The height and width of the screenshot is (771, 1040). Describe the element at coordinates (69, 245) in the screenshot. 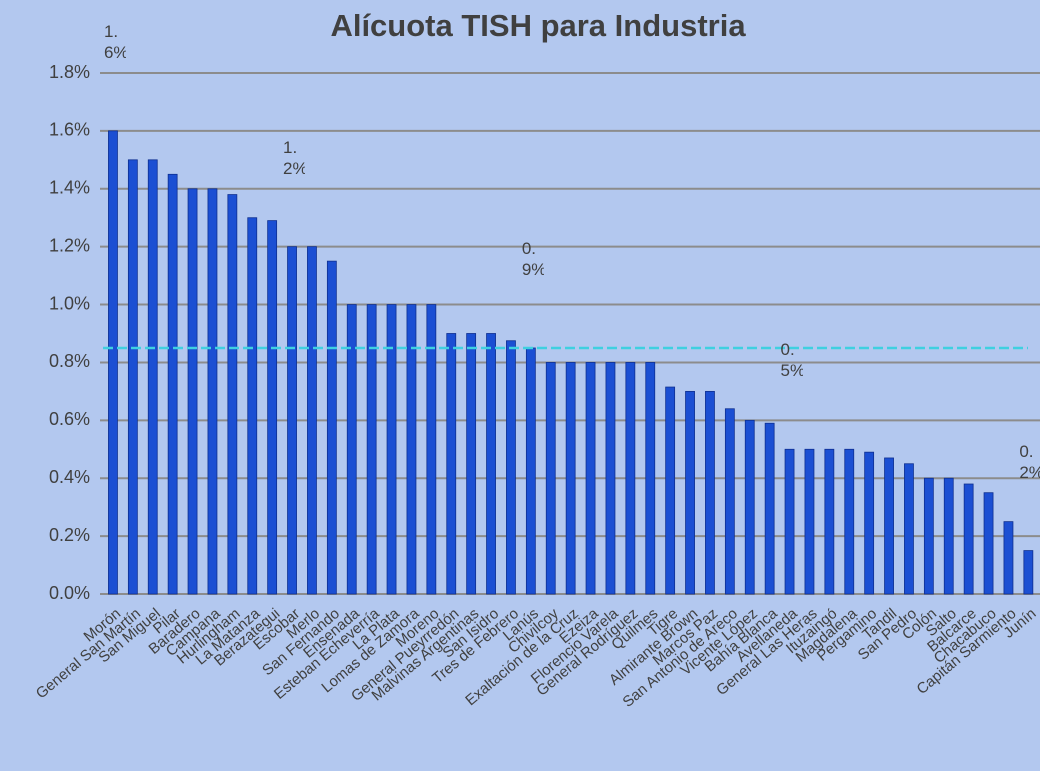

I see `y-tick-label: 1.2%` at that location.